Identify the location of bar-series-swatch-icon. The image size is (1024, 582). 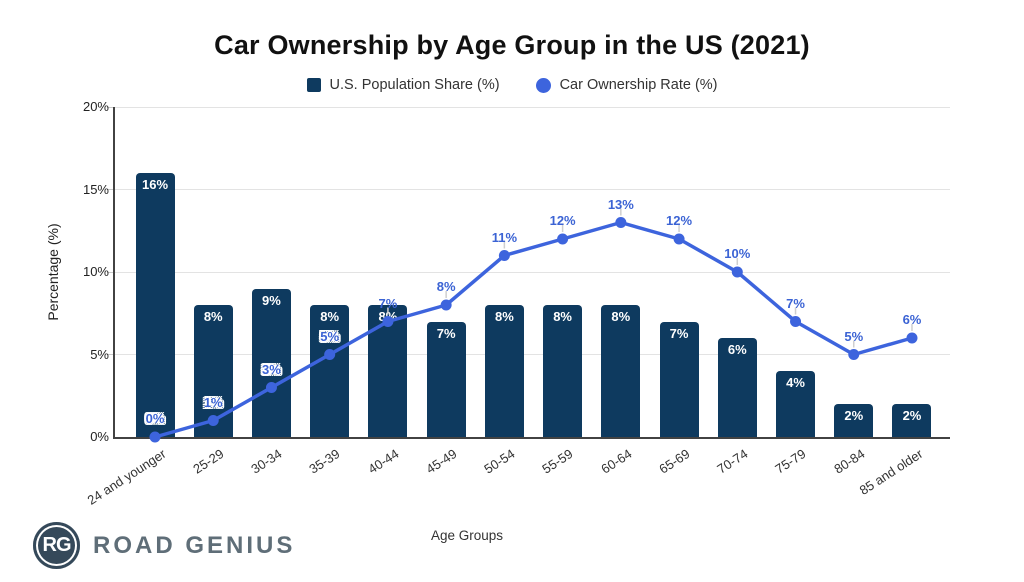
(313, 85).